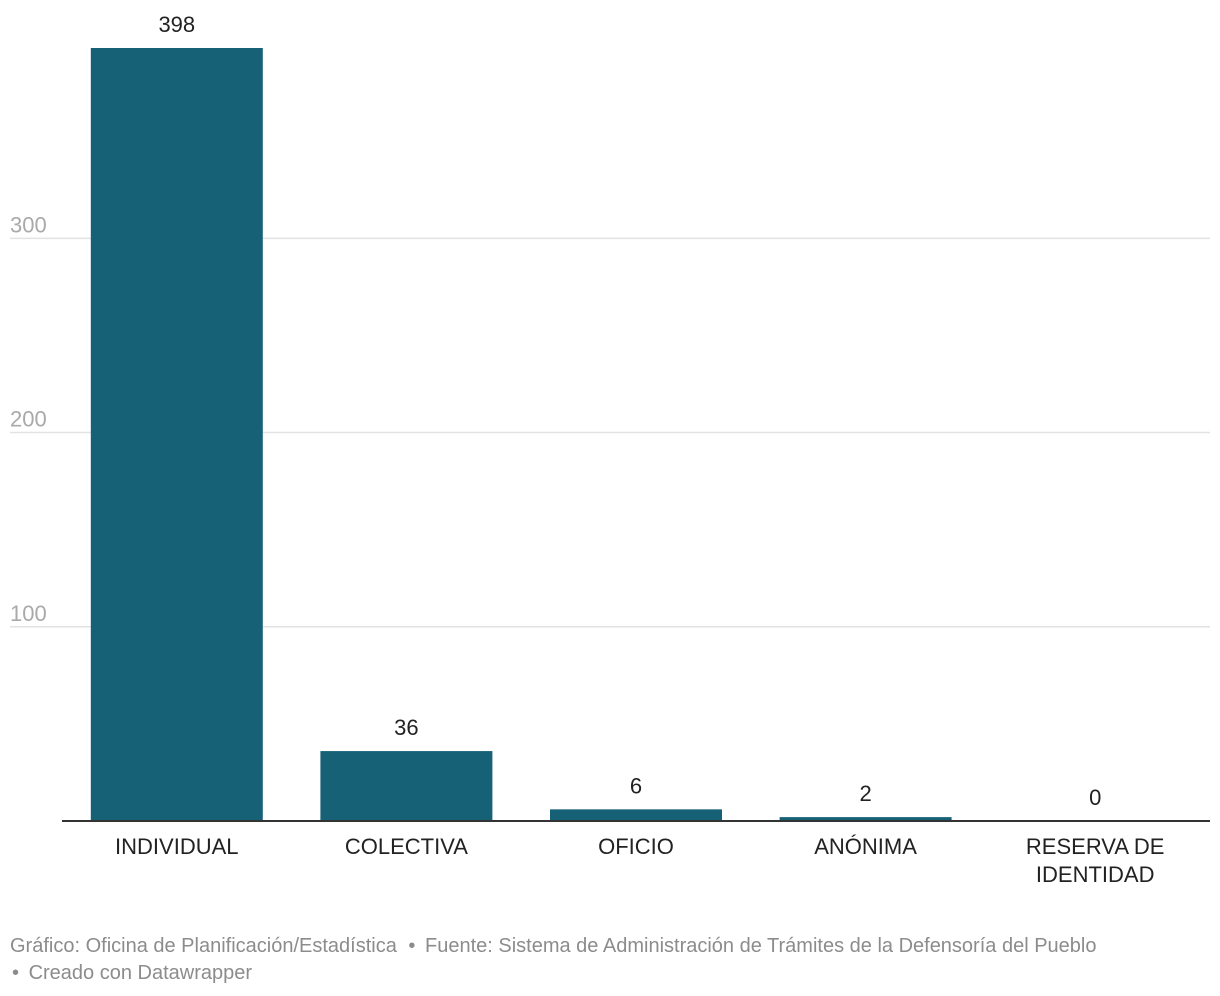  I want to click on x-tick-label: ANÓNIMA, so click(865, 846).